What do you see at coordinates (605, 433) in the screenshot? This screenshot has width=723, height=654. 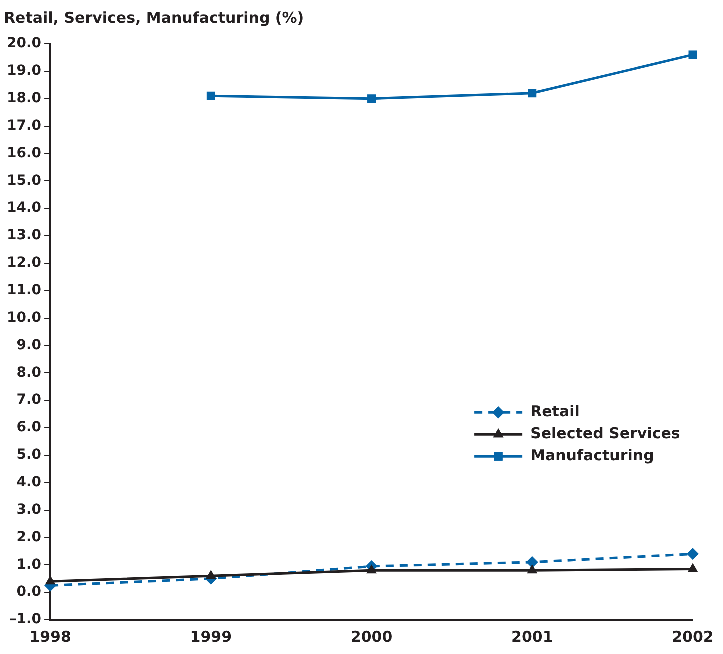 I see `legend-label: Selected Services` at bounding box center [605, 433].